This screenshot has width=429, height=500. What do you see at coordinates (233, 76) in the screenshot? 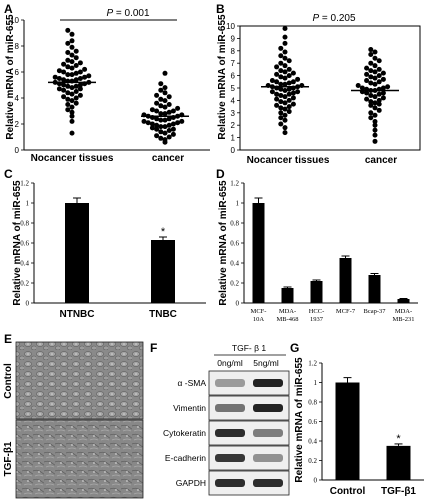
I see `y-tick-label: 6` at bounding box center [233, 76].